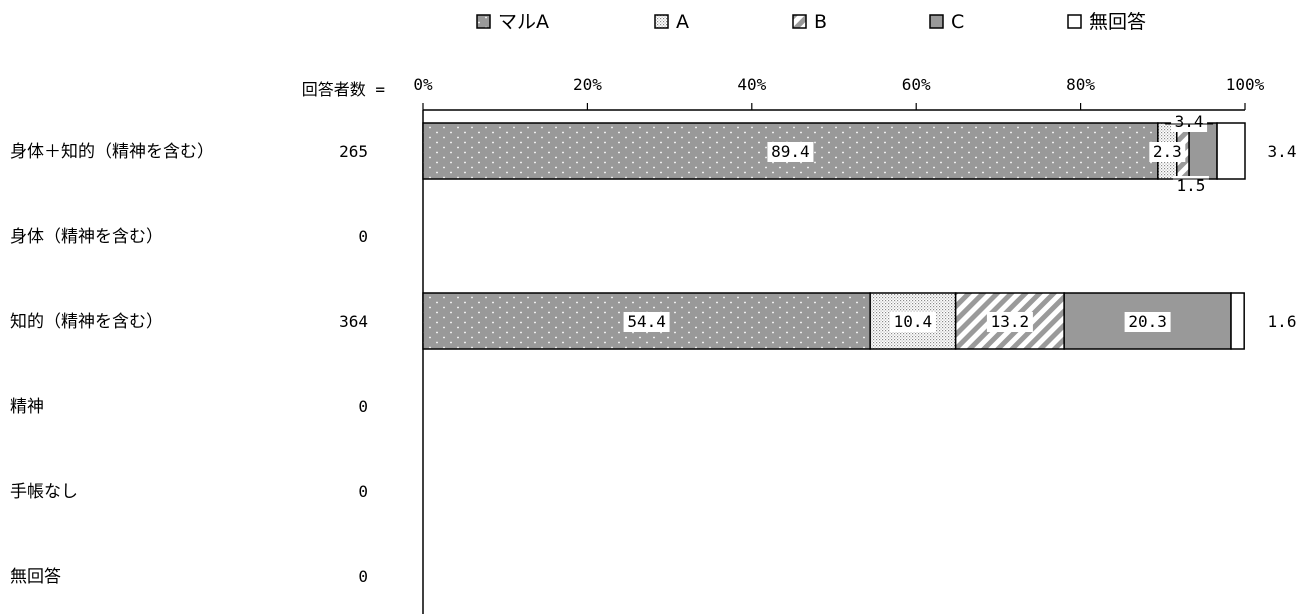 This screenshot has width=1307, height=614. What do you see at coordinates (751, 84) in the screenshot?
I see `x-tick-label-2: 40%` at bounding box center [751, 84].